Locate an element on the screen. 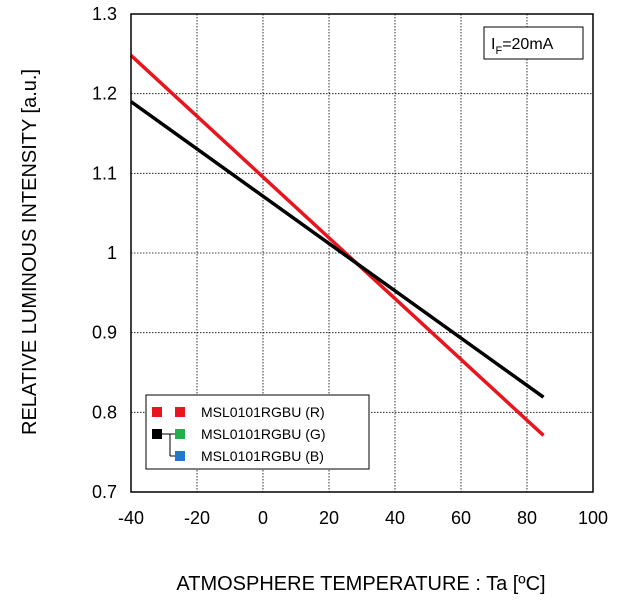 Image resolution: width=626 pixels, height=607 pixels. condition-prefix: I is located at coordinates (493, 44).